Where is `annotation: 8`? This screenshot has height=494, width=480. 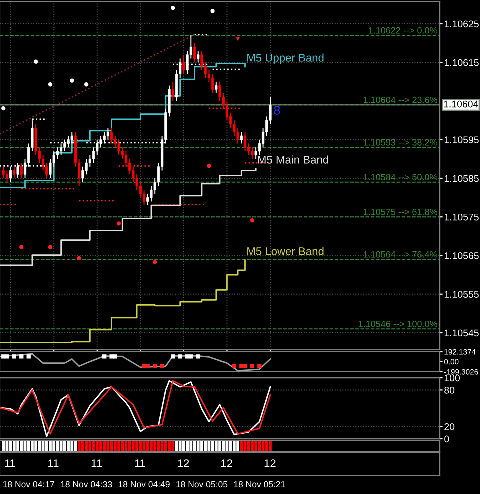
annotation: 8 is located at coordinates (277, 110).